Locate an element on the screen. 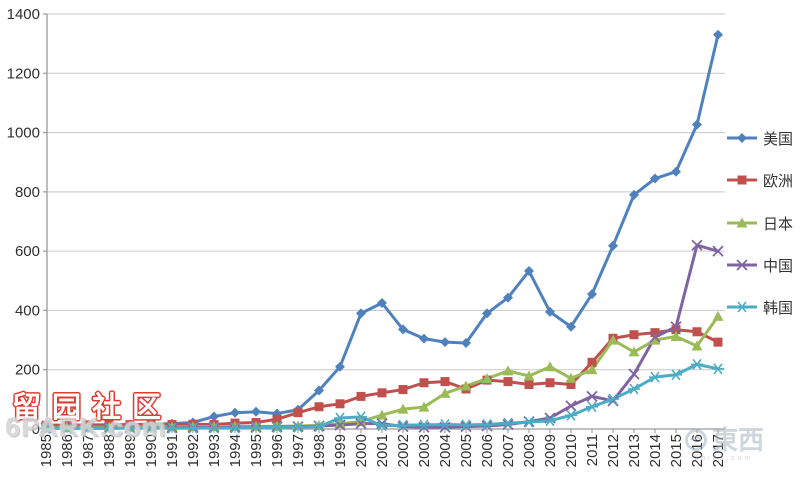 This screenshot has height=486, width=800. x-axis-label: 2014 is located at coordinates (655, 450).